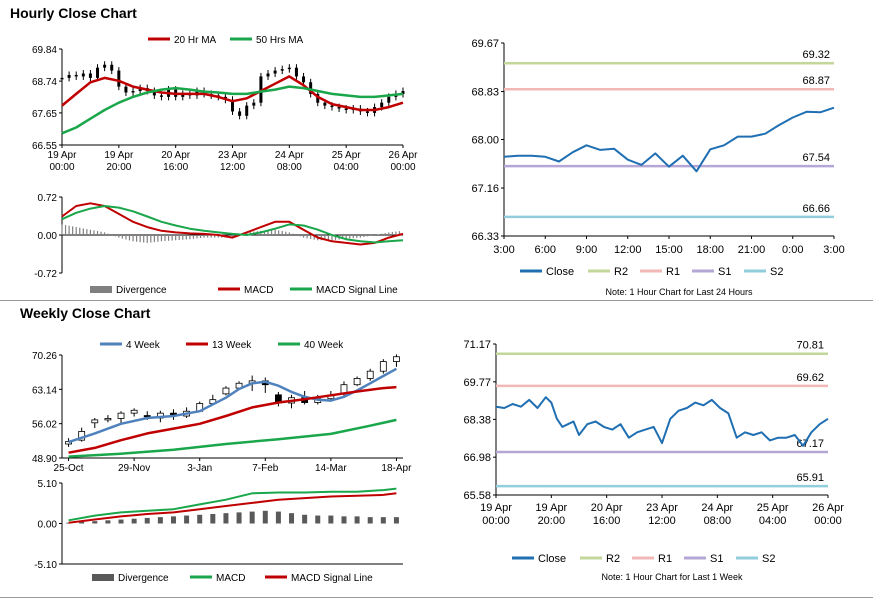 The image size is (873, 601). What do you see at coordinates (101, 289) in the screenshot?
I see `hourly-macd-legend-swatch` at bounding box center [101, 289].